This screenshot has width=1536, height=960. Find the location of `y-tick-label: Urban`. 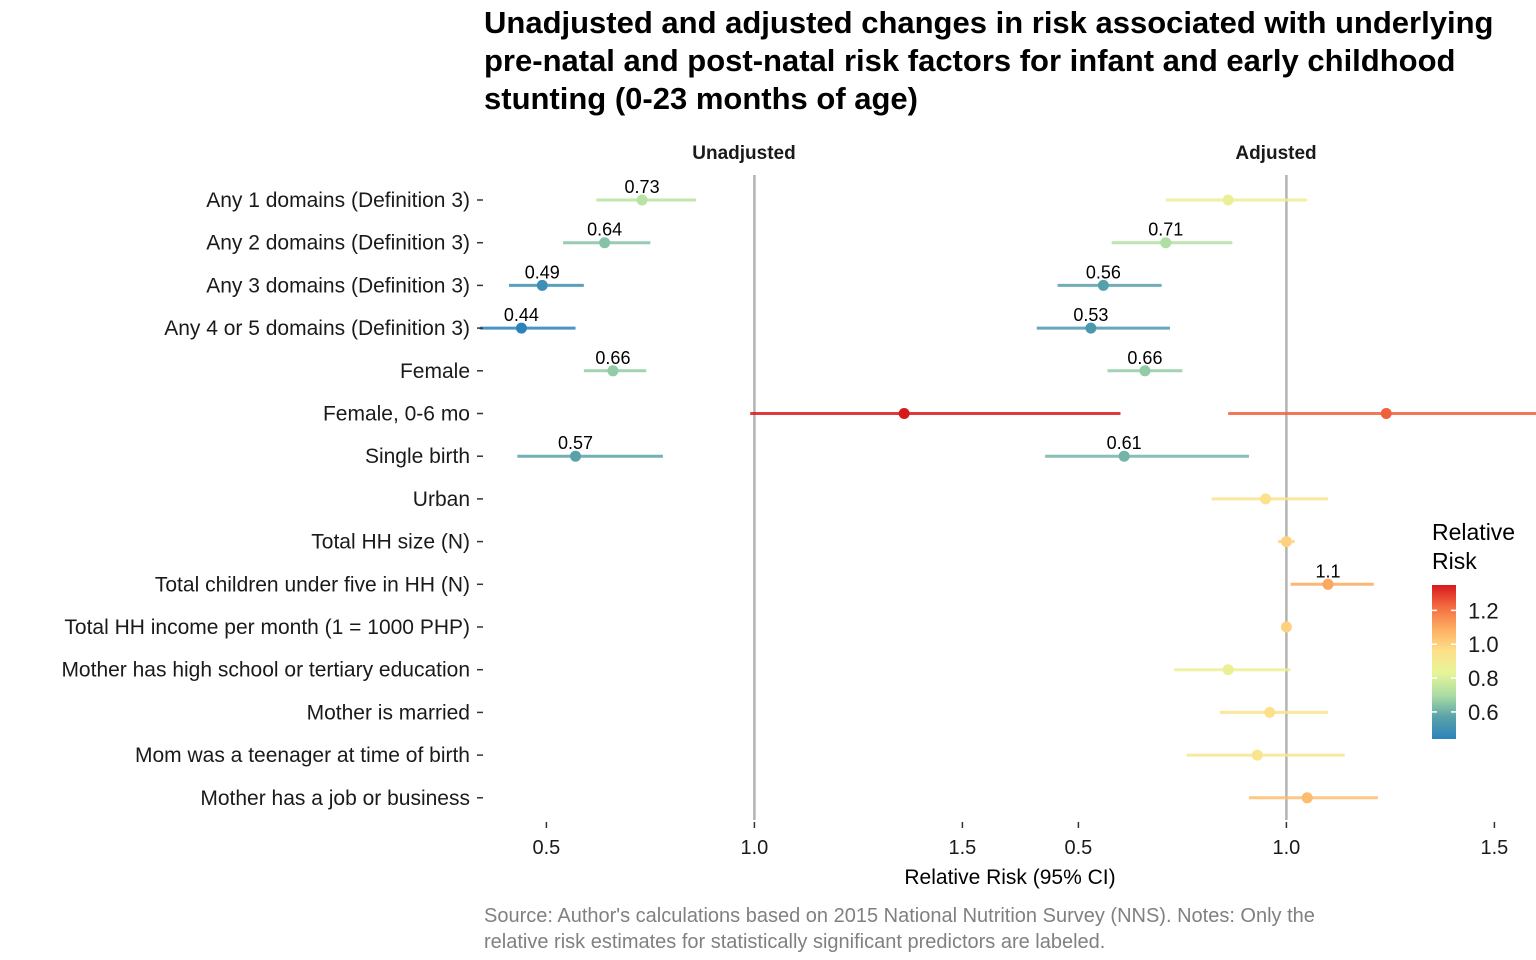

y-tick-label: Urban is located at coordinates (441, 499).